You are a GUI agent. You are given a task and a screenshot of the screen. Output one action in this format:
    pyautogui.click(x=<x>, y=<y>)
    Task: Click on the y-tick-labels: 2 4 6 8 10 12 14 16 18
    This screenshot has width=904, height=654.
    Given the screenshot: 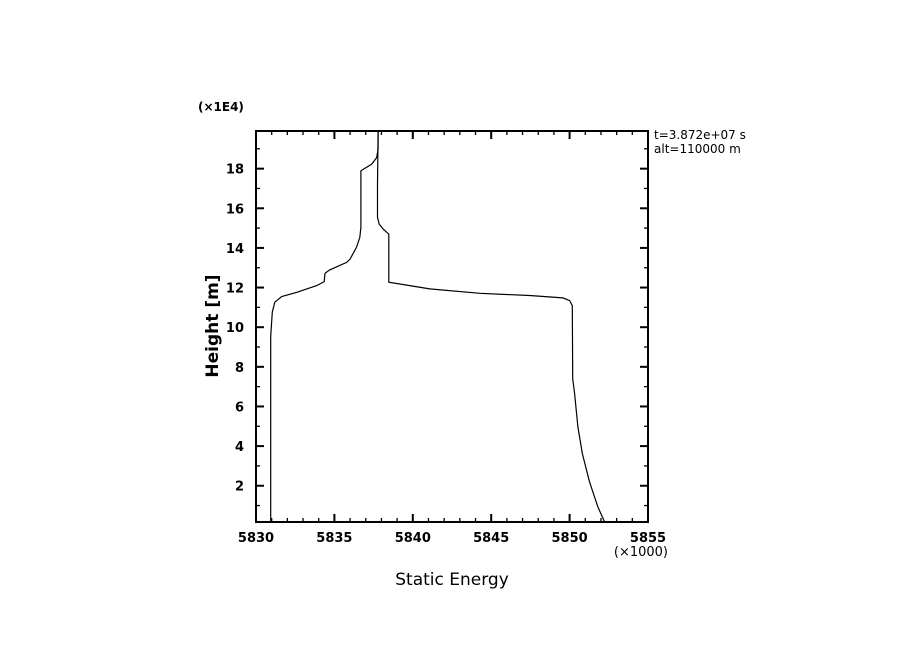 What is the action you would take?
    pyautogui.click(x=235, y=329)
    